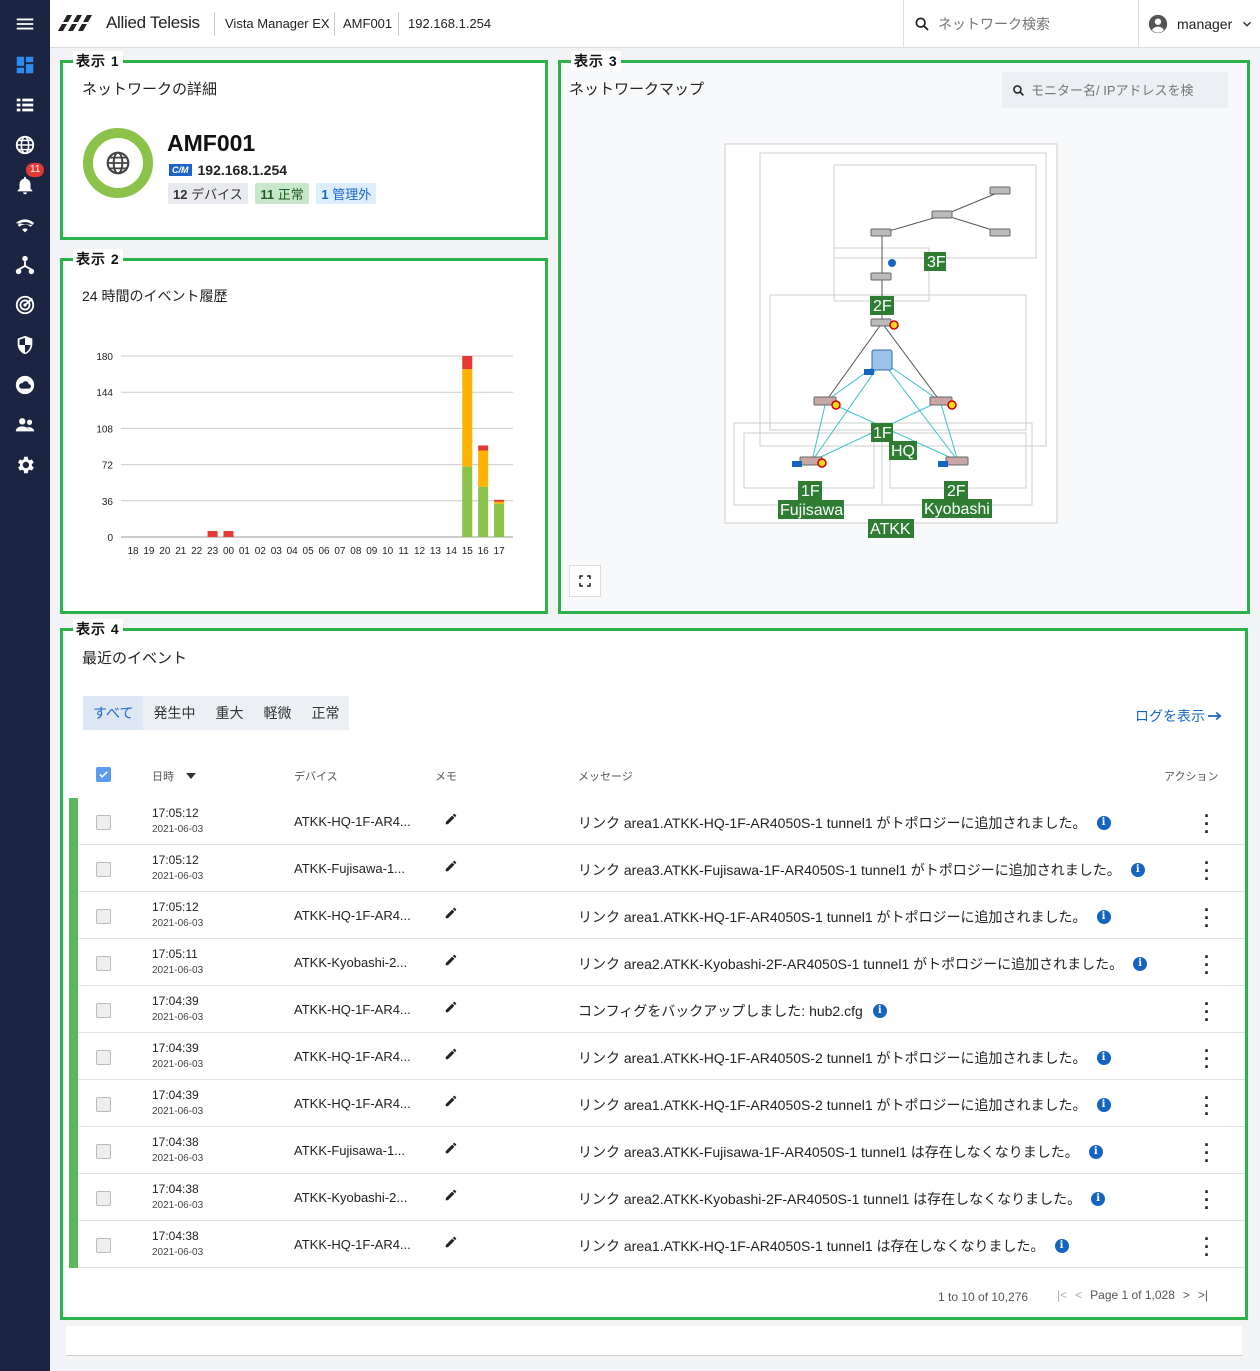 This screenshot has height=1371, width=1260. I want to click on network-search, so click(1021, 24).